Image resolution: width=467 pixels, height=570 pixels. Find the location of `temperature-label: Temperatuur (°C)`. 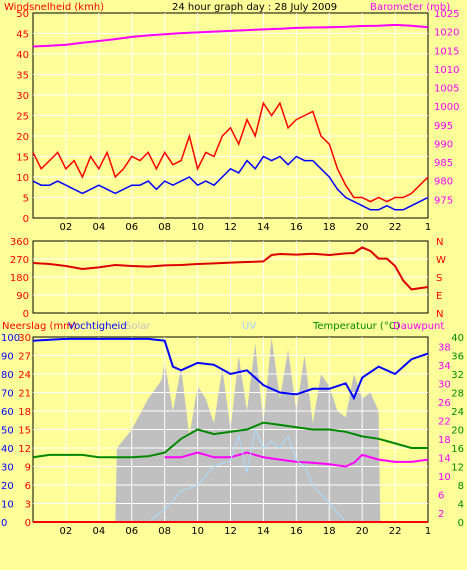

temperature-label: Temperatuur (°C) is located at coordinates (356, 326).